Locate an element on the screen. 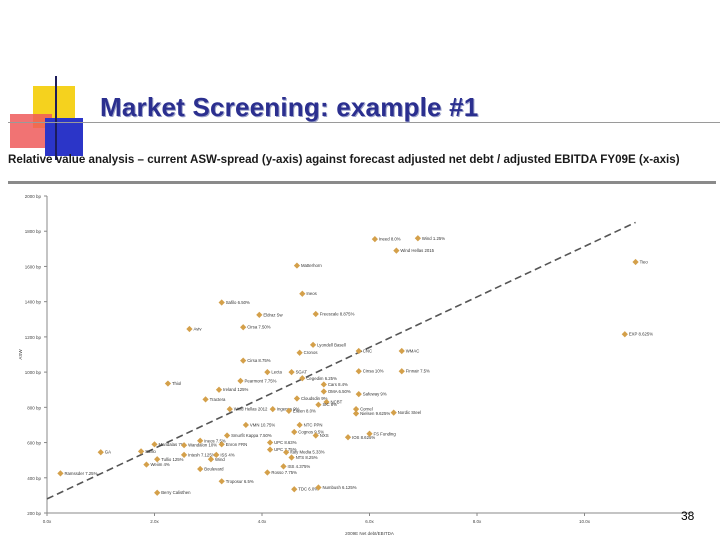 This screenshot has height=540, width=720. data-point-label: ISS 4% is located at coordinates (227, 454).